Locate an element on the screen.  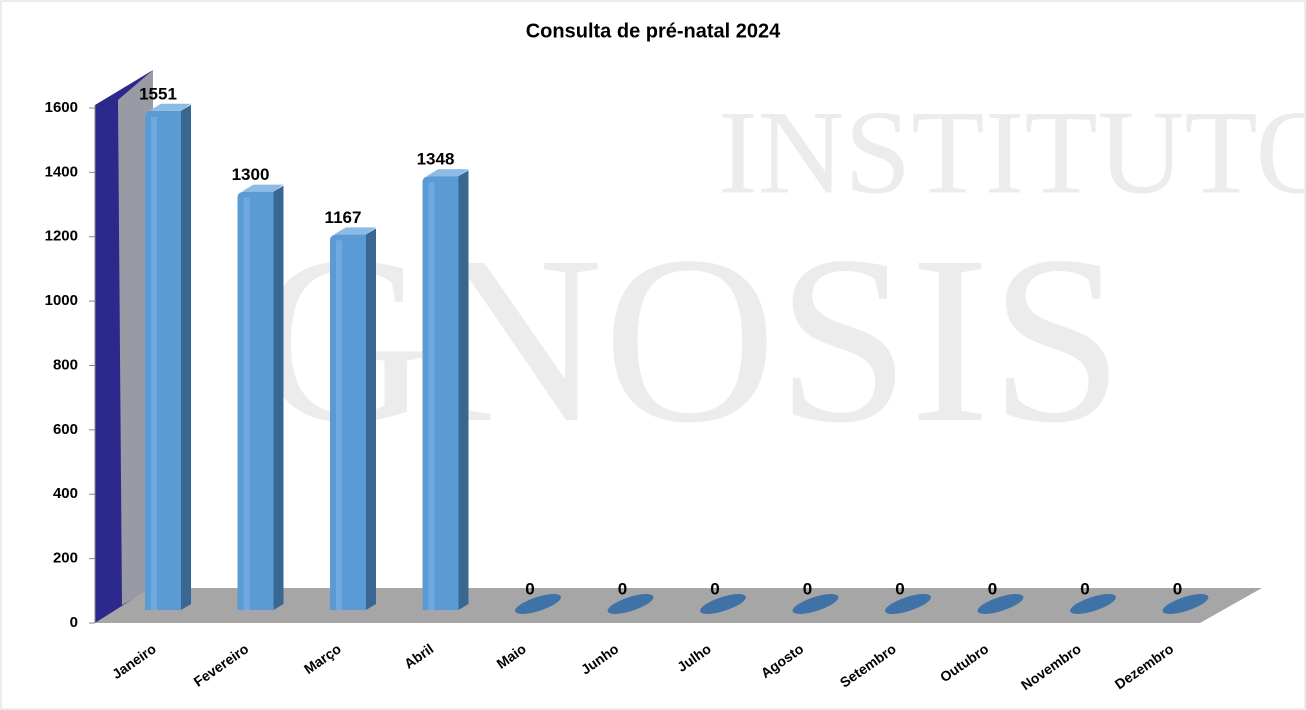
y-tick-label: 1600 is located at coordinates (61, 107).